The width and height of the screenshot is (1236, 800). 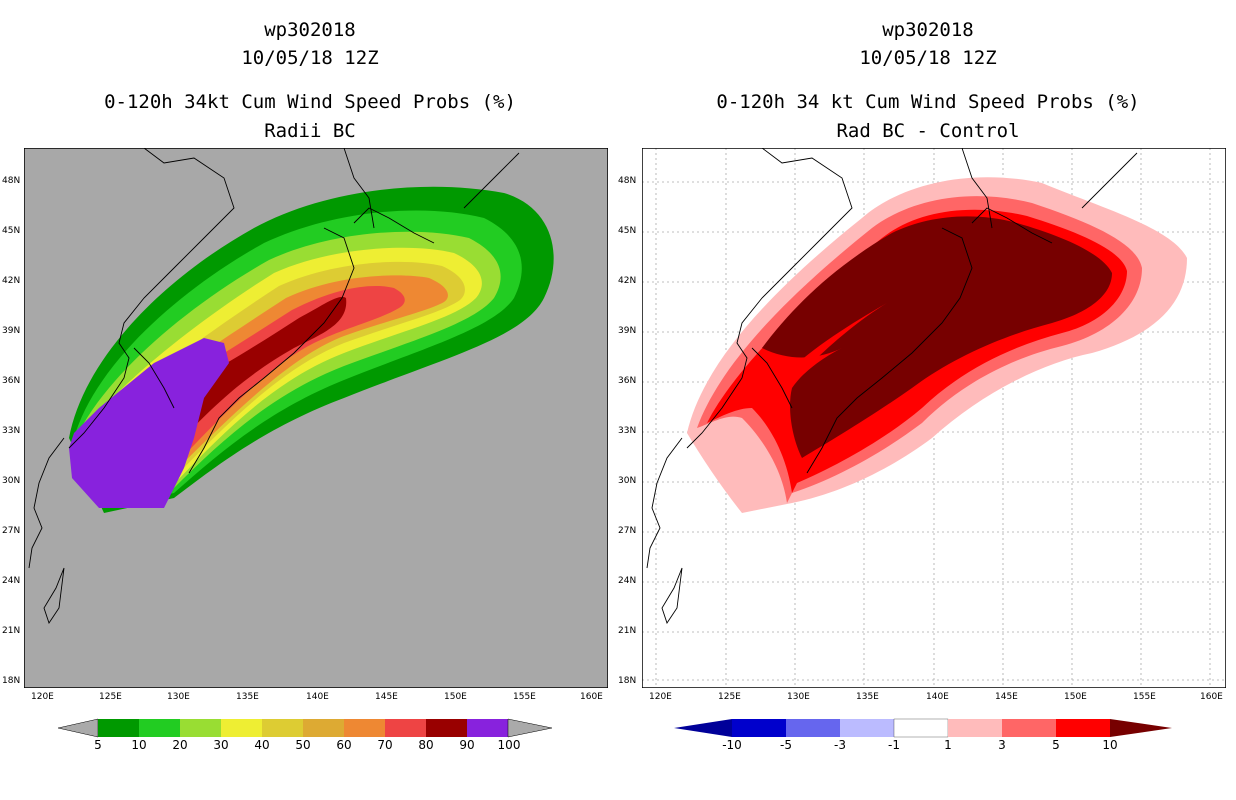 I want to click on left-cb-label: 30, so click(x=221, y=745).